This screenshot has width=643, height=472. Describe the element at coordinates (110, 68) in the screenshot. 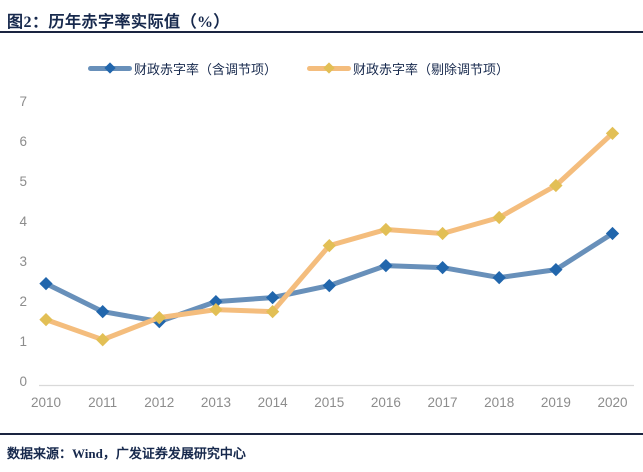

I see `series1-line-swatch-icon` at that location.